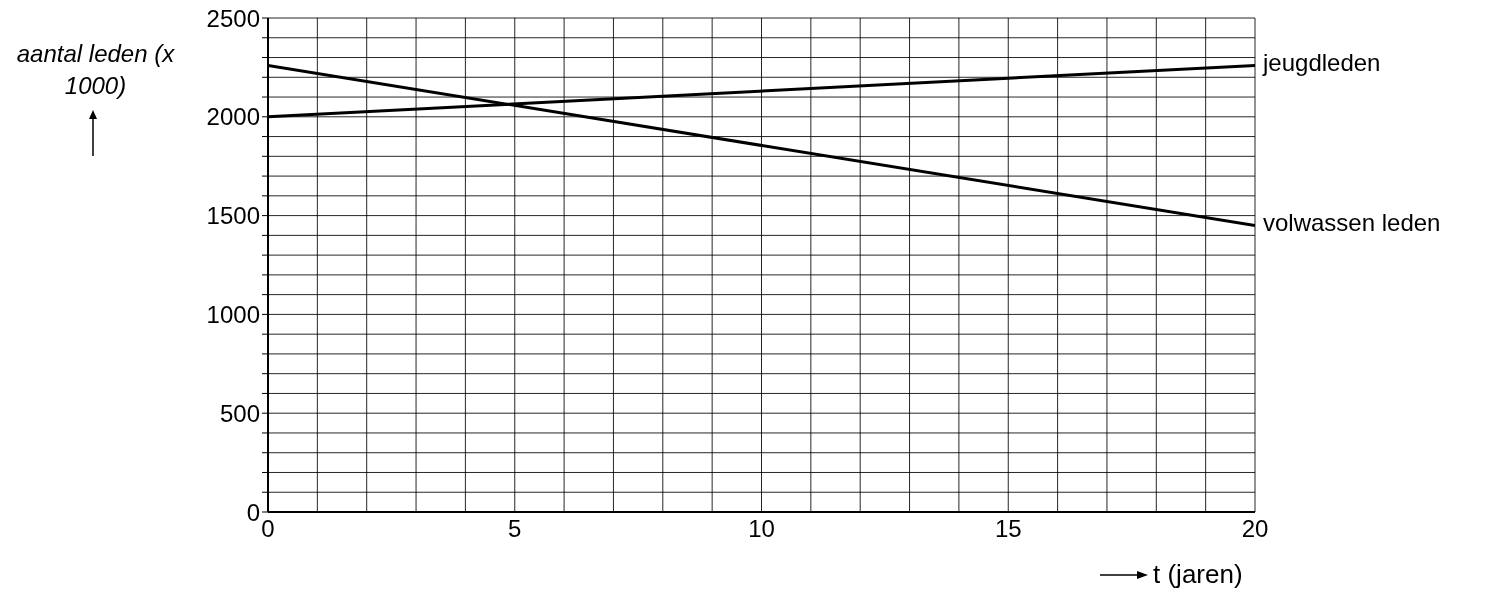  Describe the element at coordinates (233, 18) in the screenshot. I see `y-tick-label: 2500` at that location.